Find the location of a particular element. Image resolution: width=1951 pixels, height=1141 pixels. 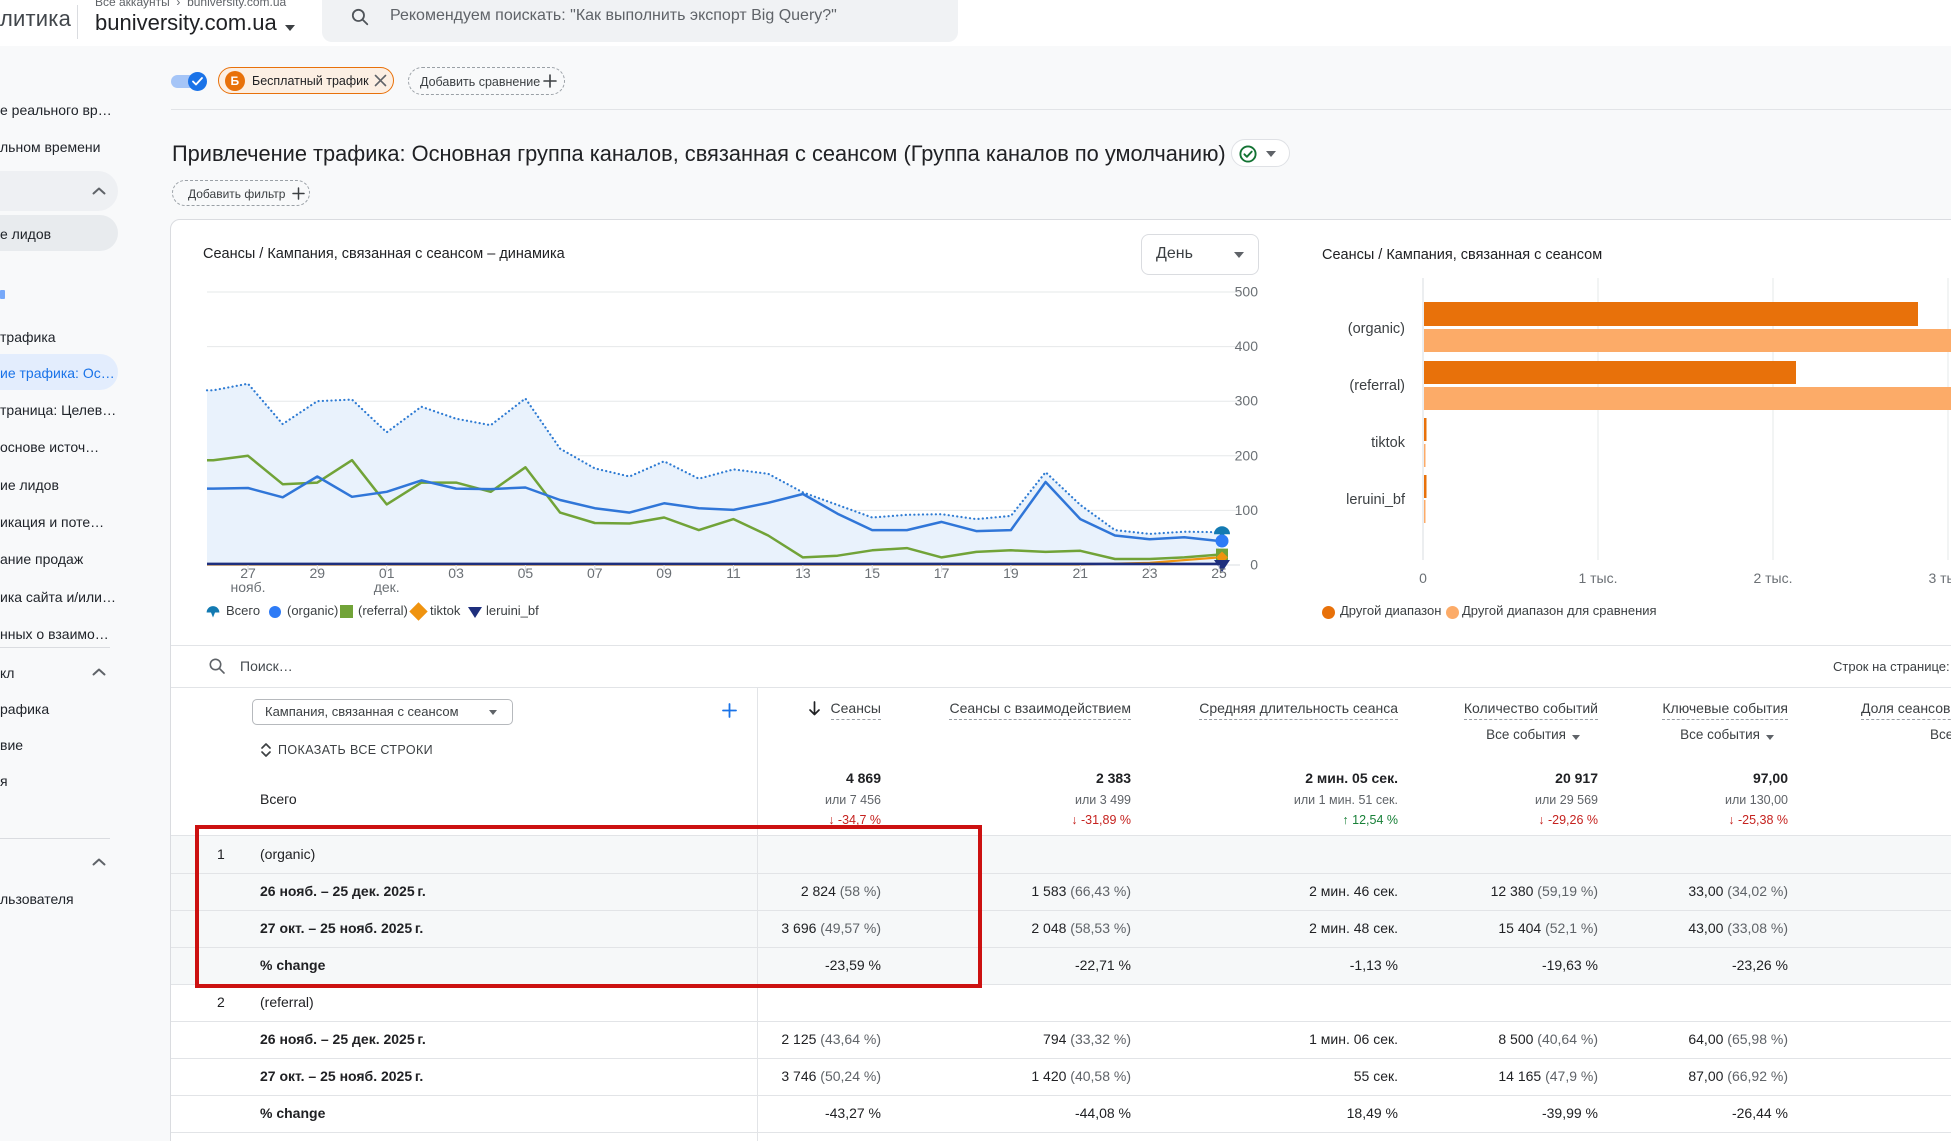

svg-text: 21 is located at coordinates (1081, 573).